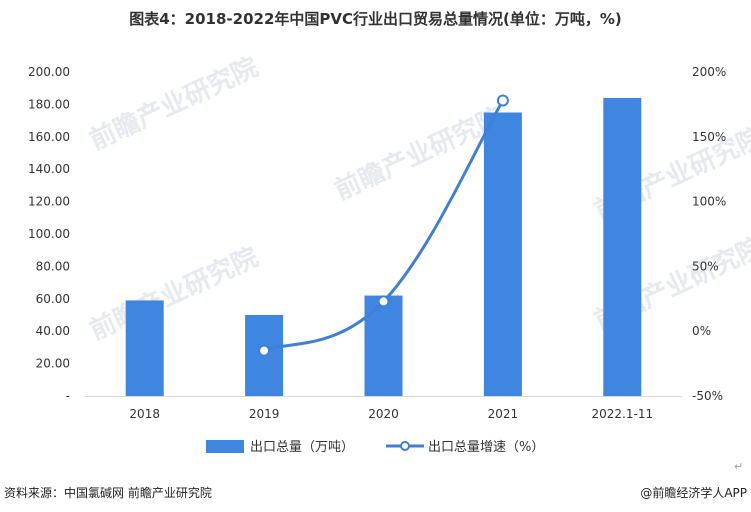 Image resolution: width=751 pixels, height=512 pixels. What do you see at coordinates (701, 331) in the screenshot?
I see `right-axis-tick-label: 0%` at bounding box center [701, 331].